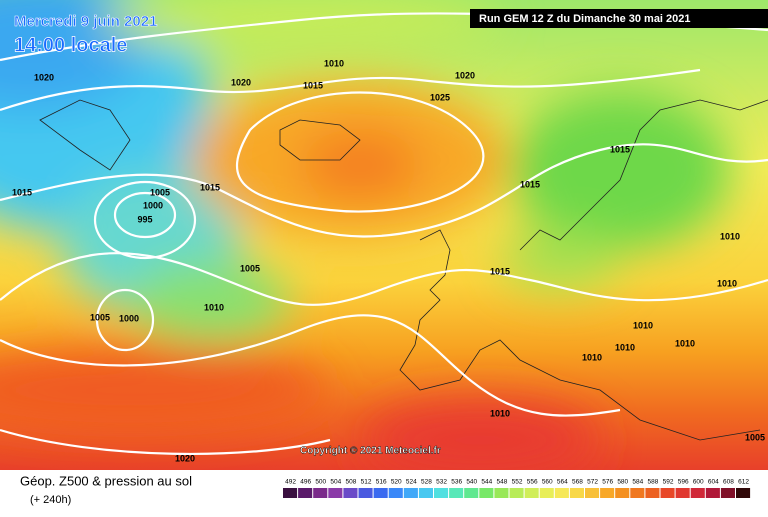 The height and width of the screenshot is (517, 768). What do you see at coordinates (683, 482) in the screenshot?
I see `colorbar-label: 596` at bounding box center [683, 482].